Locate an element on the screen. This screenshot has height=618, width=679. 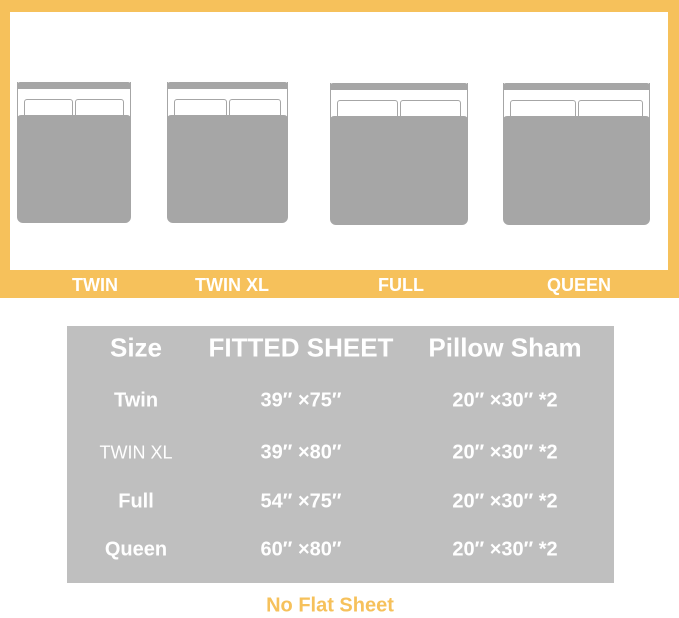
table-cell: 39″ ×80″ is located at coordinates (301, 452).